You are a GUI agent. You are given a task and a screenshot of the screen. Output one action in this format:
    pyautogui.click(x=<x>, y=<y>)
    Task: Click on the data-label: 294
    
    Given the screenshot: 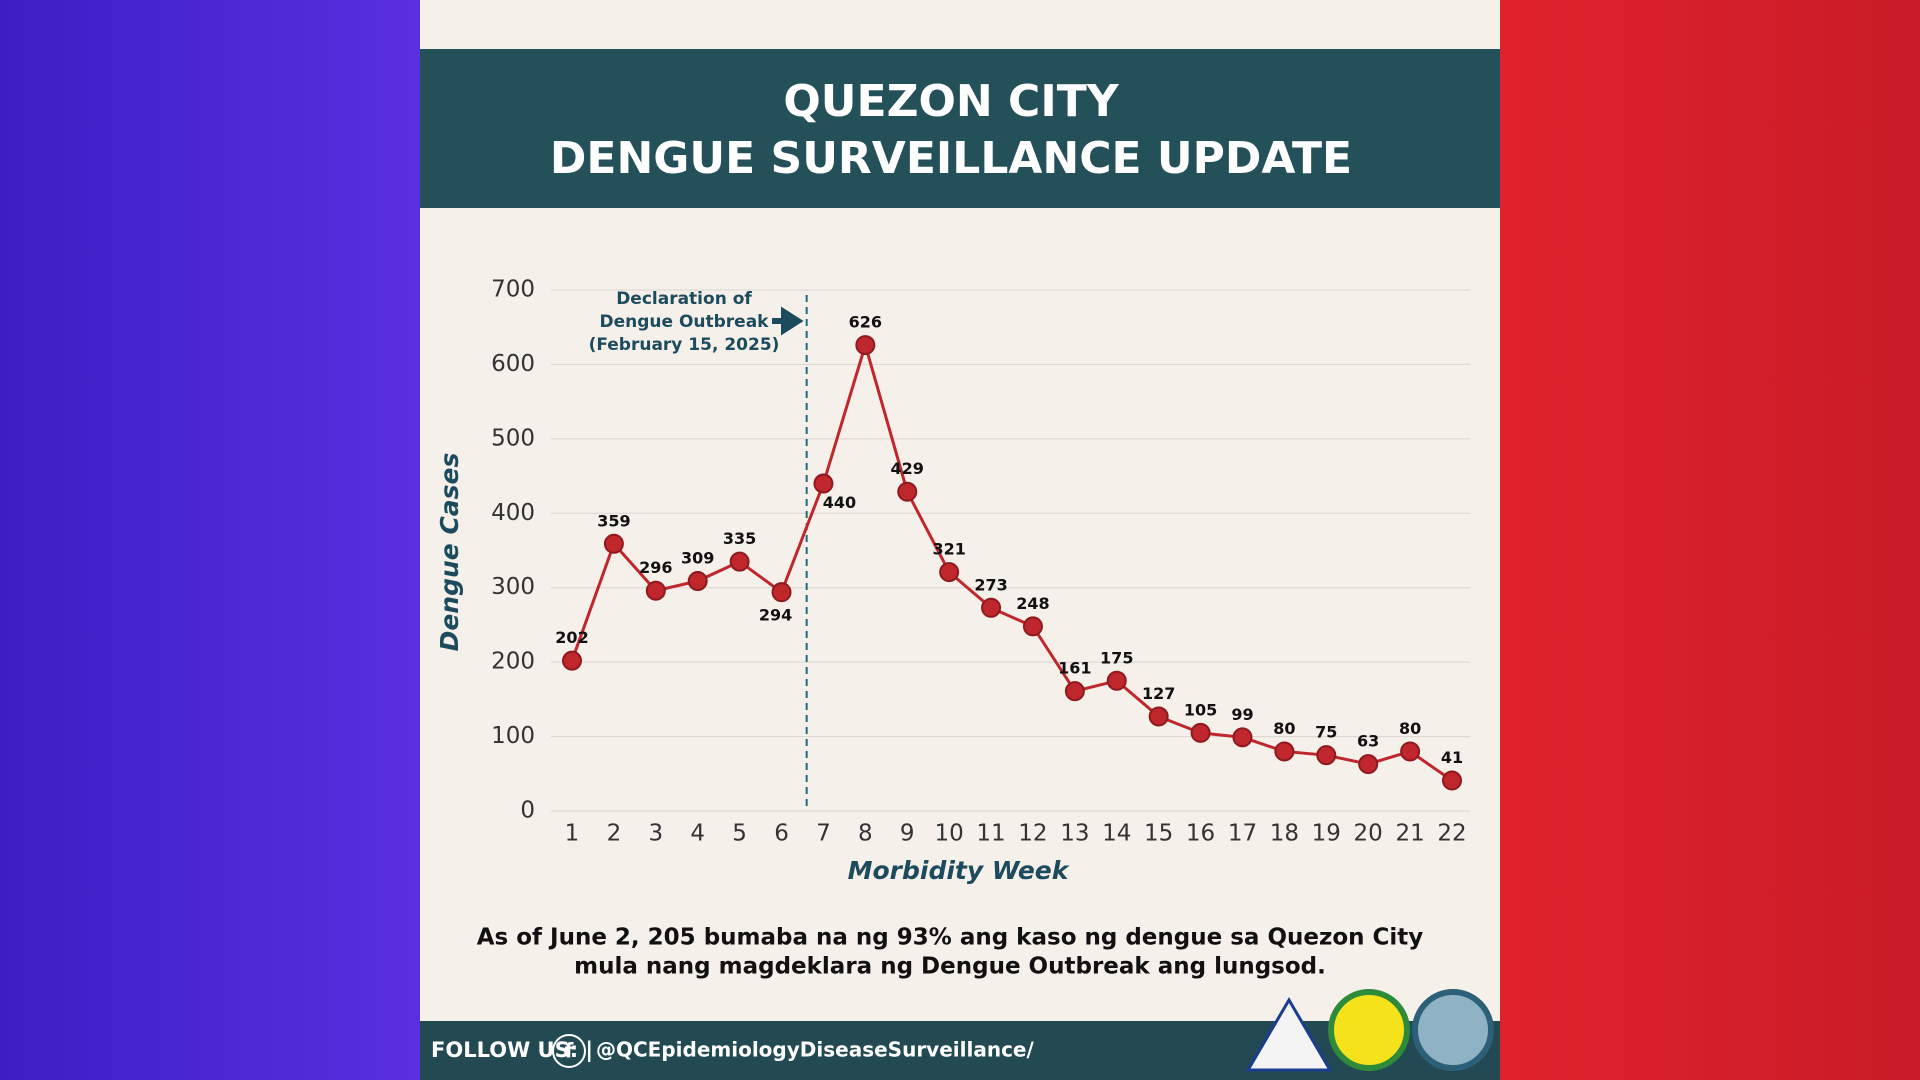 What is the action you would take?
    pyautogui.click(x=775, y=615)
    